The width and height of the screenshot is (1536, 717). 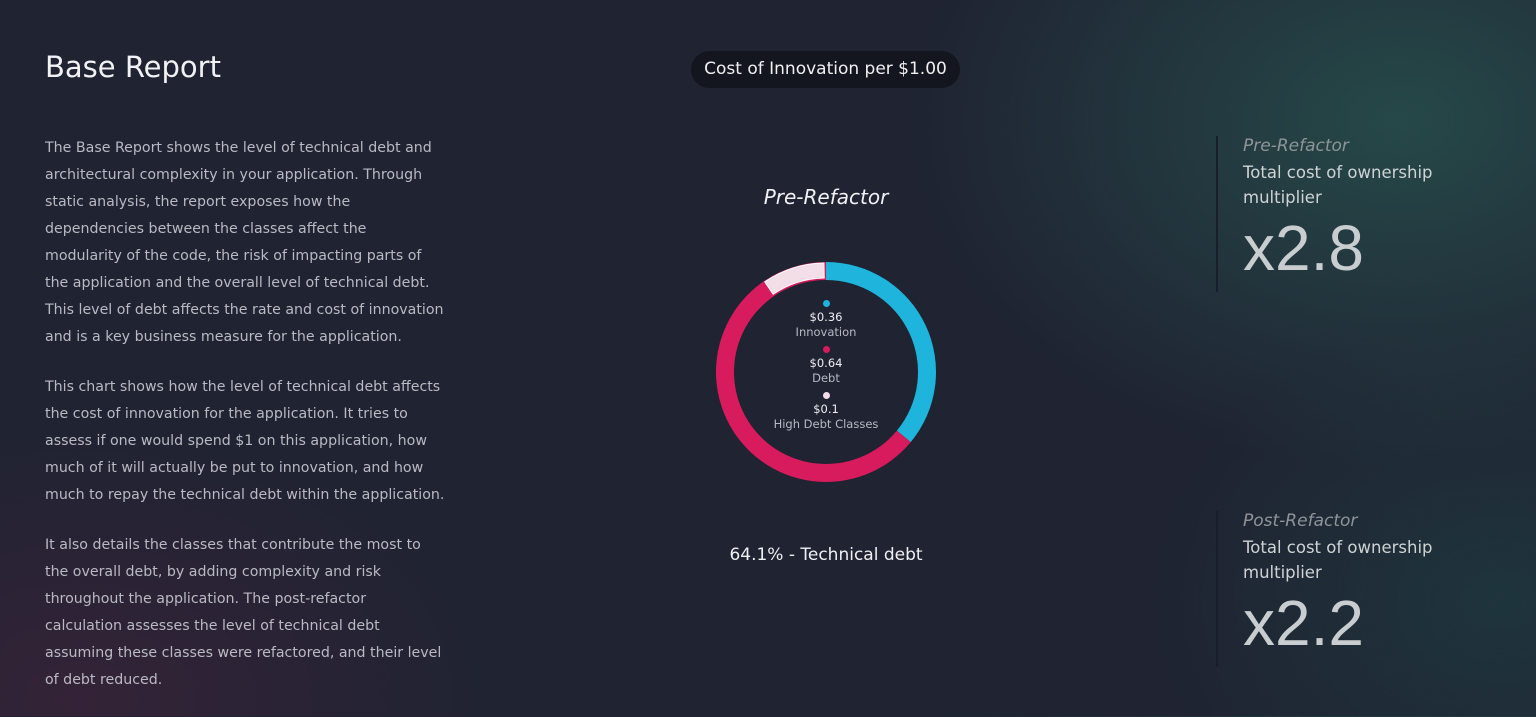 What do you see at coordinates (881, 352) in the screenshot?
I see `donut-segment-innovation` at bounding box center [881, 352].